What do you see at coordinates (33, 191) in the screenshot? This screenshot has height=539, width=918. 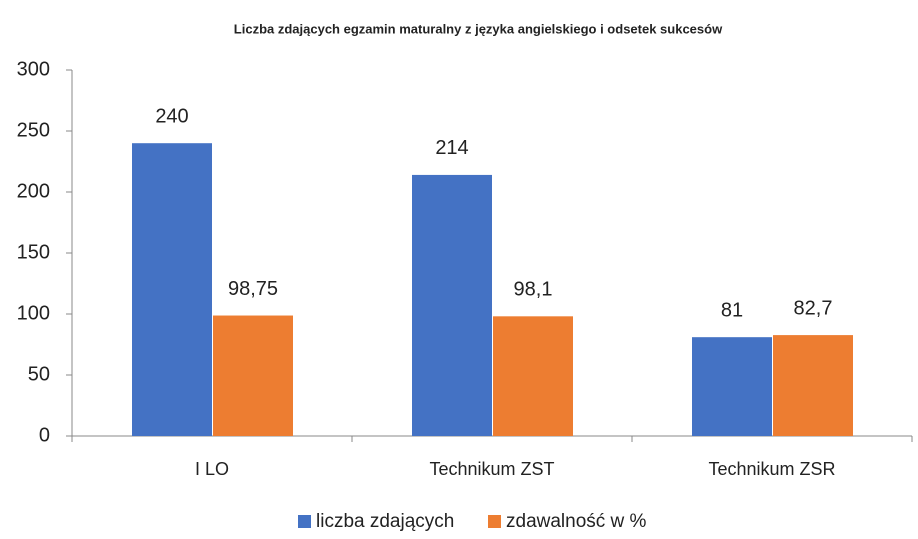 I see `y-tick-label: 200` at bounding box center [33, 191].